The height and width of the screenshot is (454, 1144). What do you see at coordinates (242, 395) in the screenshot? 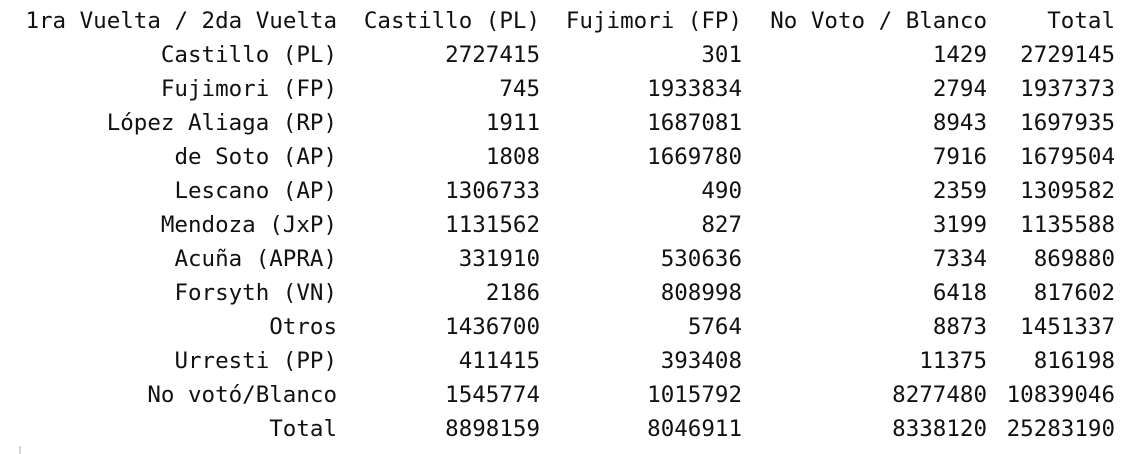
I see `row-label: No votó/Blanco` at bounding box center [242, 395].